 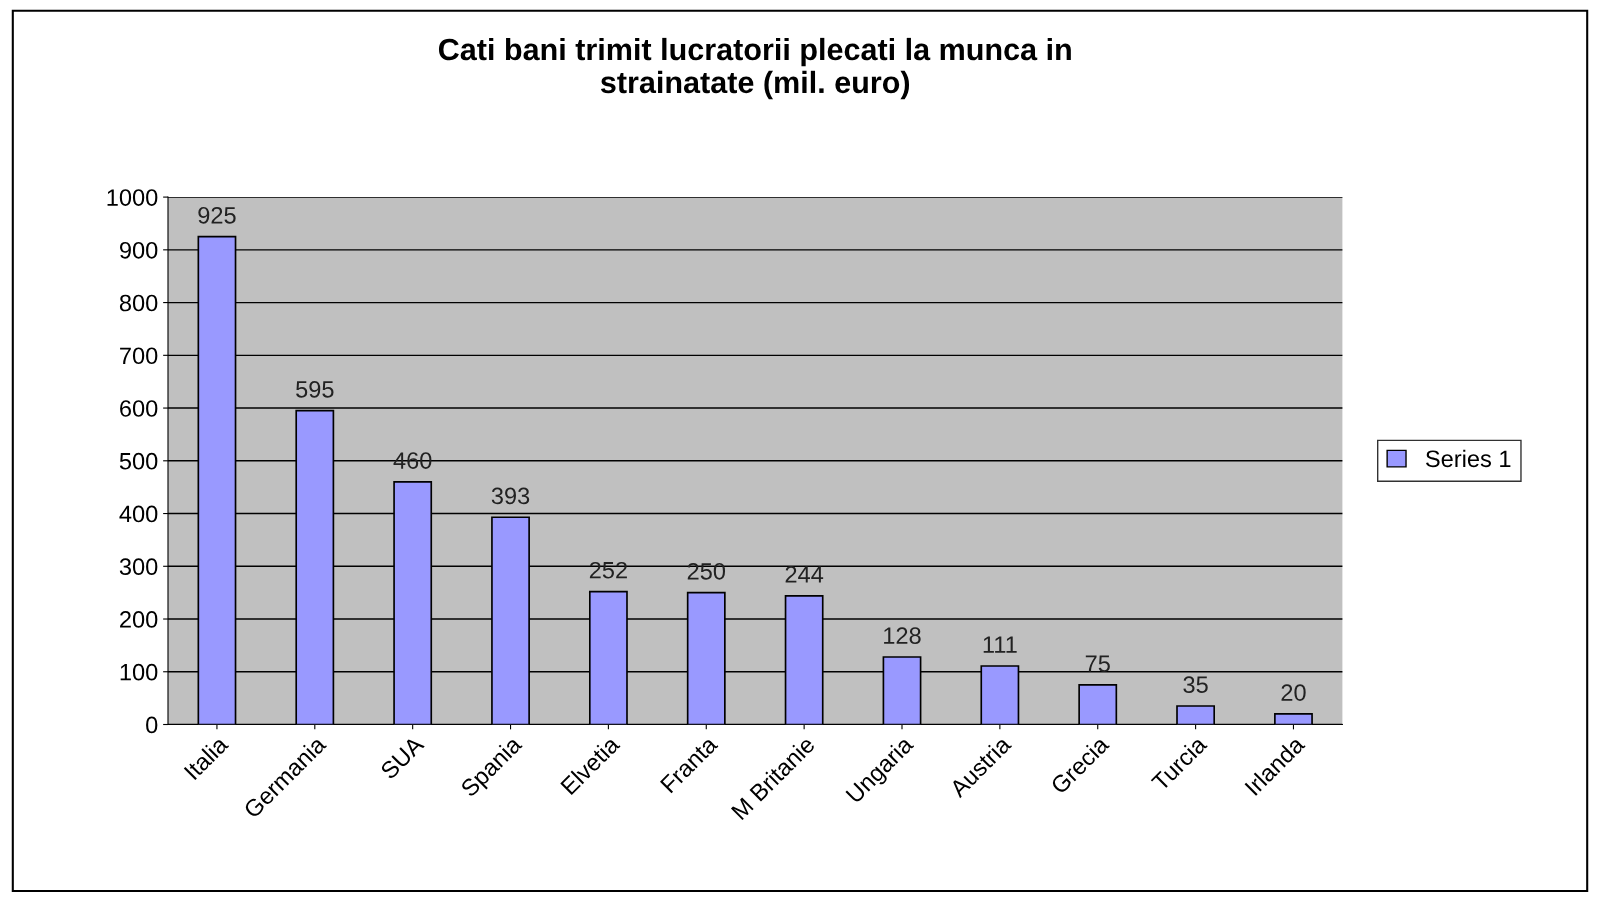 I want to click on x-tick-label: Italia, so click(x=206, y=757).